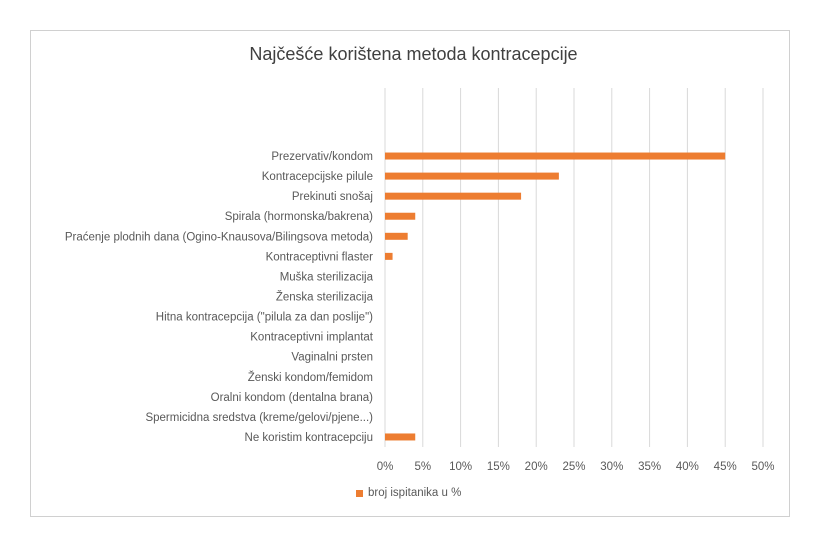 The image size is (827, 547). Describe the element at coordinates (327, 277) in the screenshot. I see `y-tick-label: Muška sterilizacija` at that location.